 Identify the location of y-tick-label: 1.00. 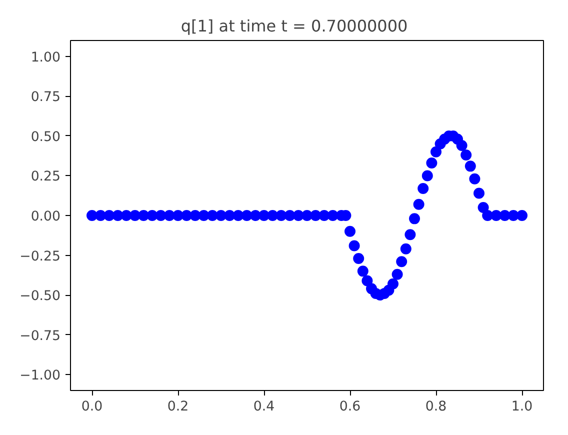
(45, 58).